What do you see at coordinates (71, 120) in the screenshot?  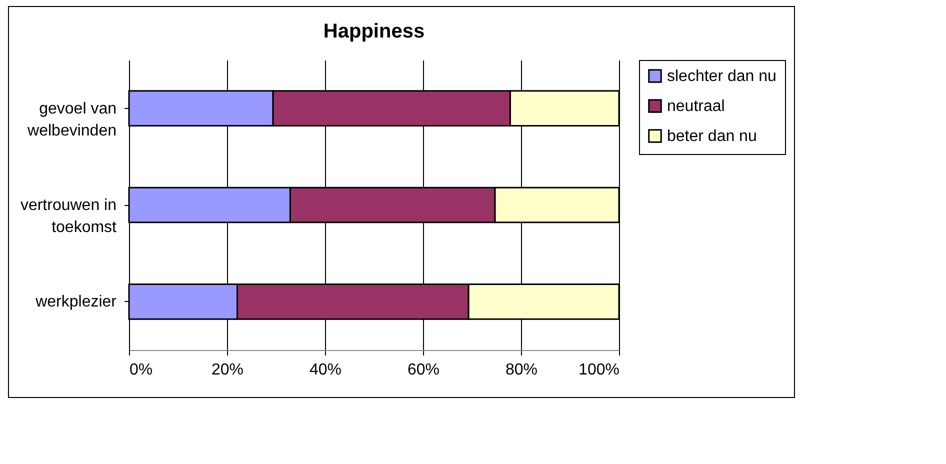 I see `y-tick-label: gevoel van welbevinden` at bounding box center [71, 120].